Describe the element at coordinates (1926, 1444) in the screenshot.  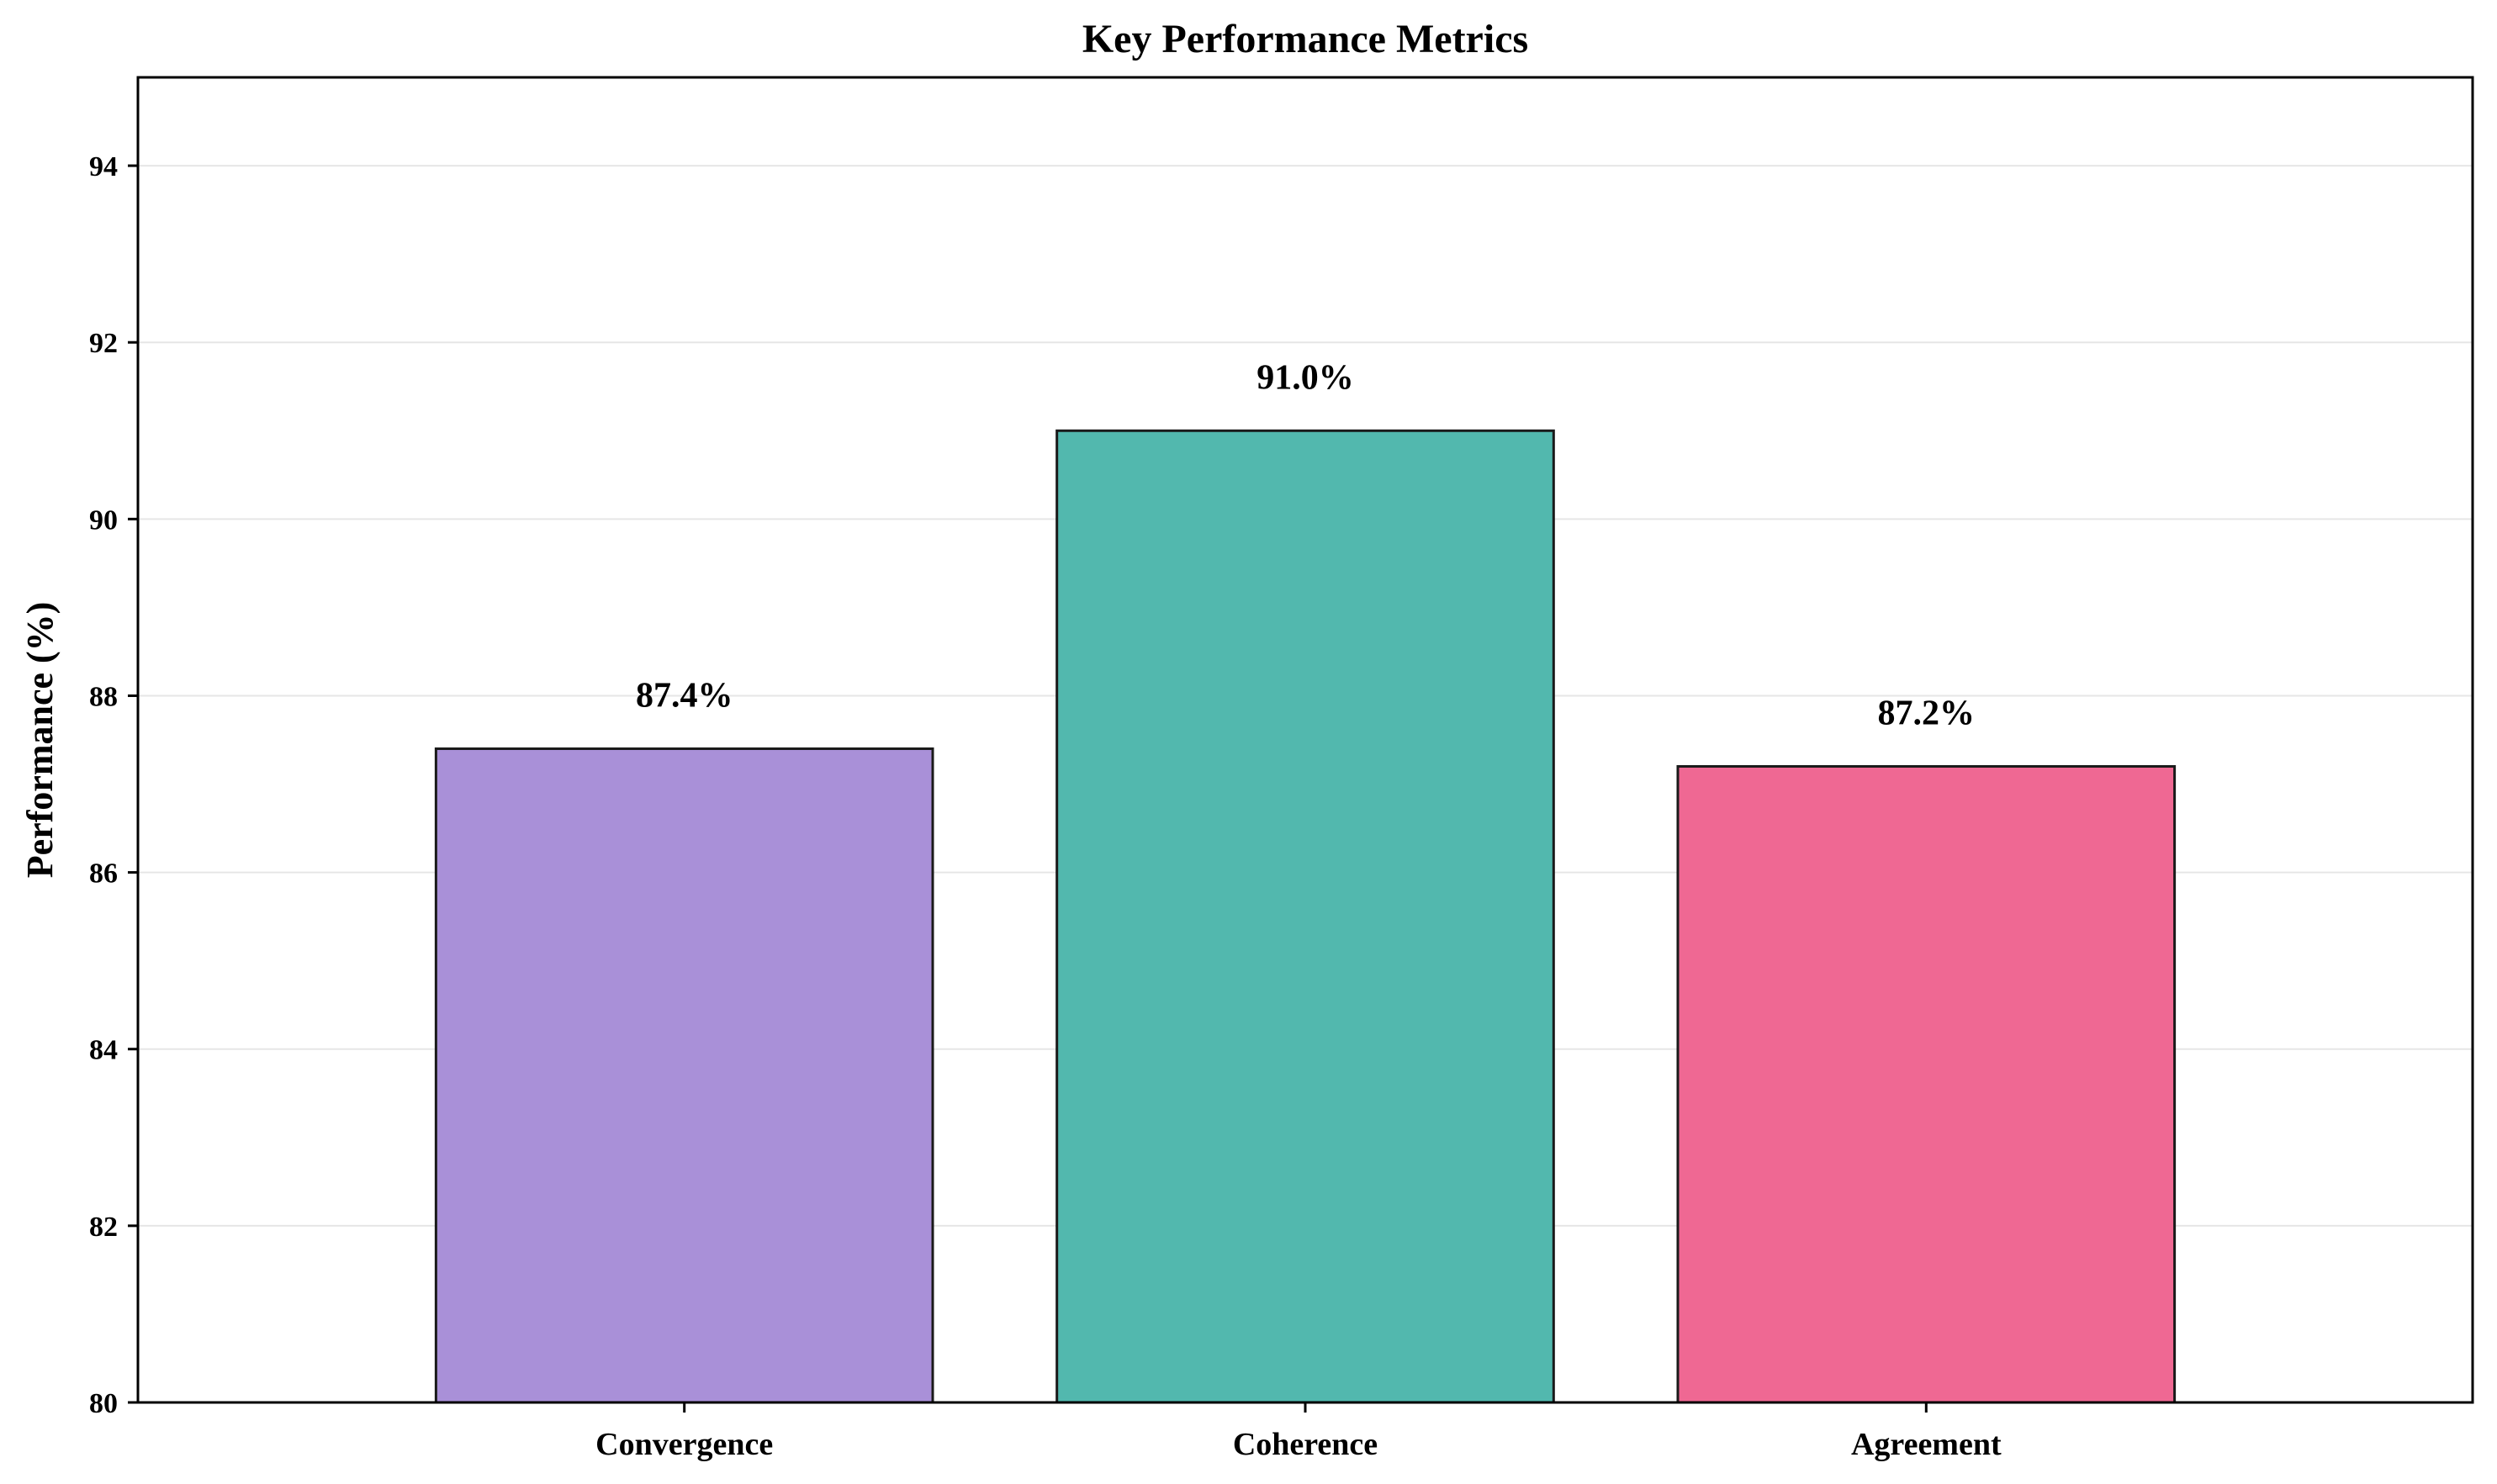
I see `x-tick-label: Agreement` at that location.